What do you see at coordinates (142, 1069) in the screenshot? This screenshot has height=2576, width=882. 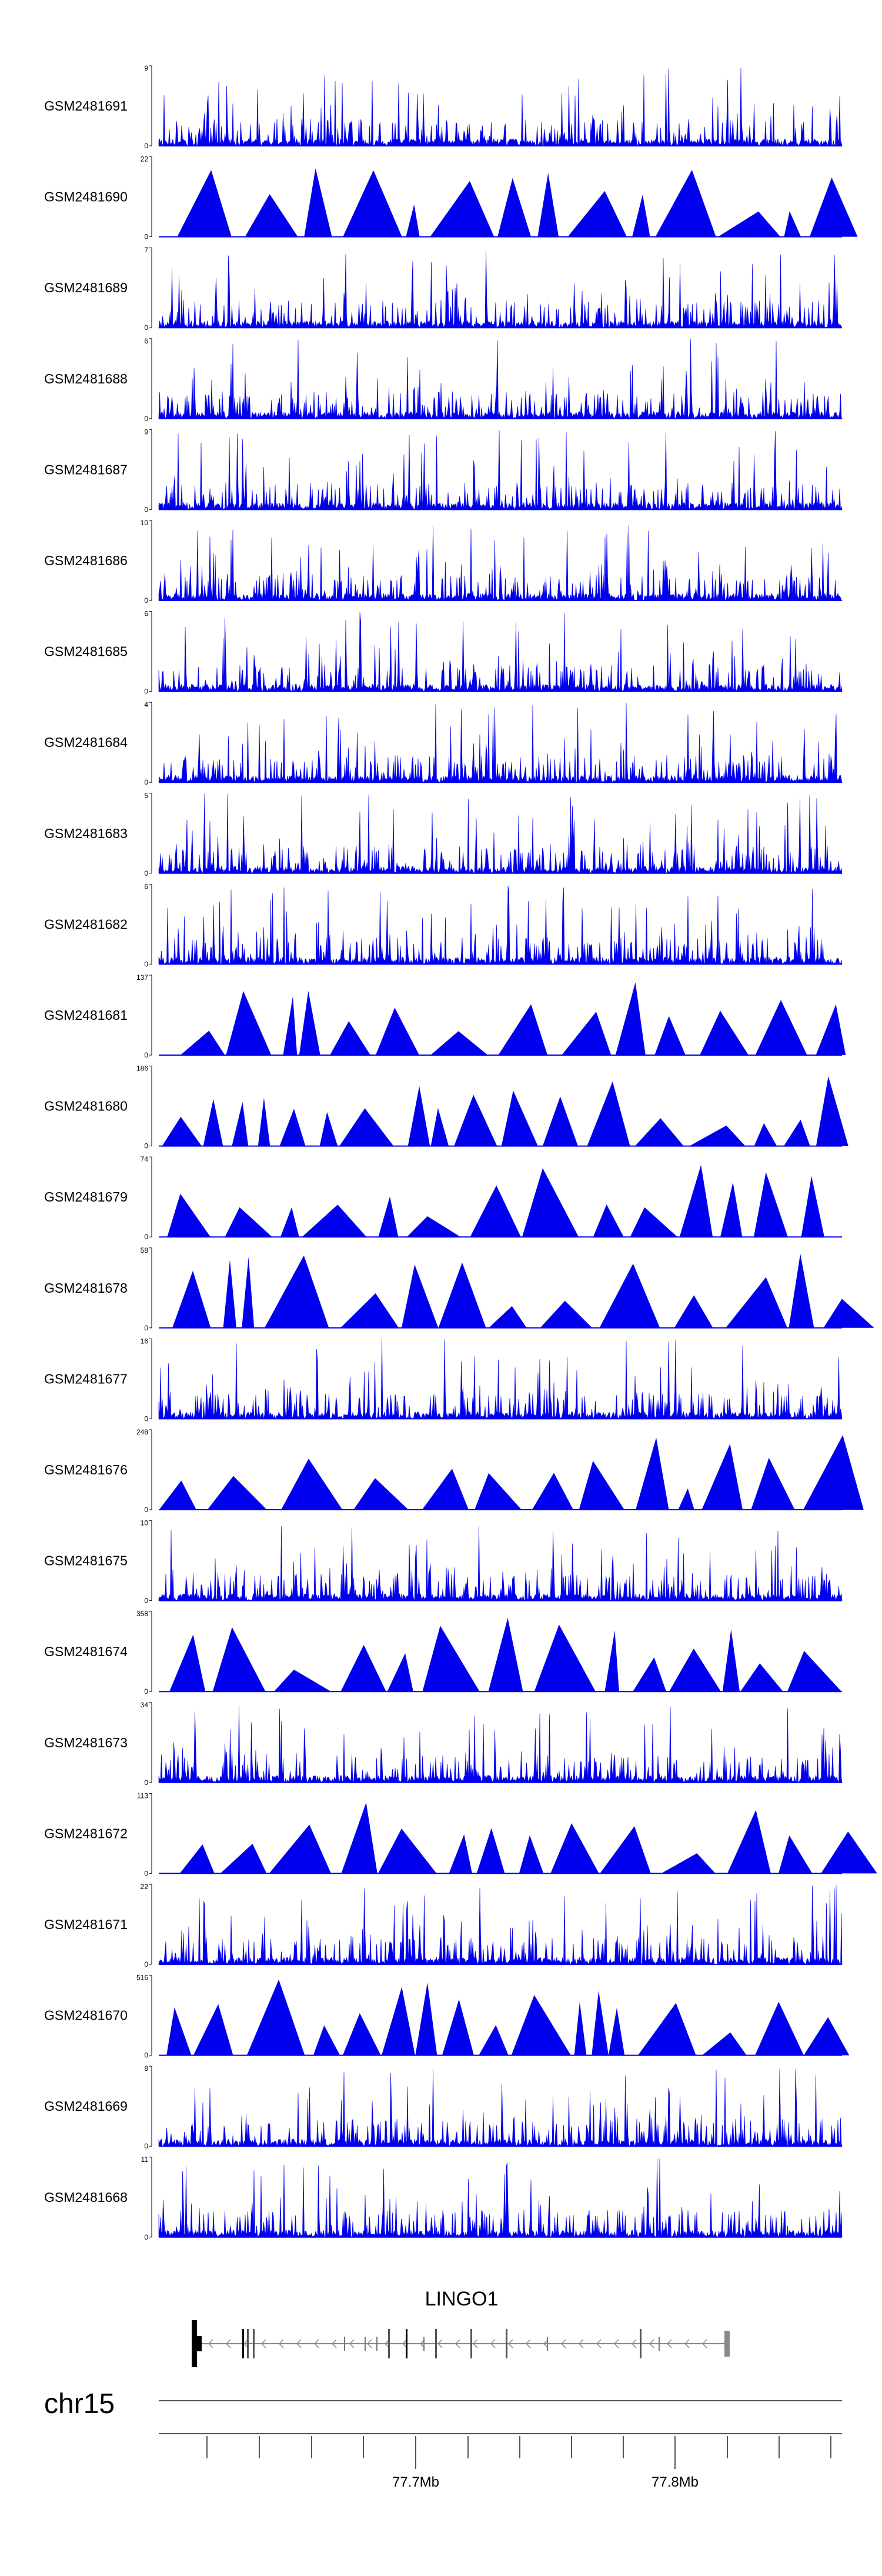 I see `track-ymax-label: 186` at bounding box center [142, 1069].